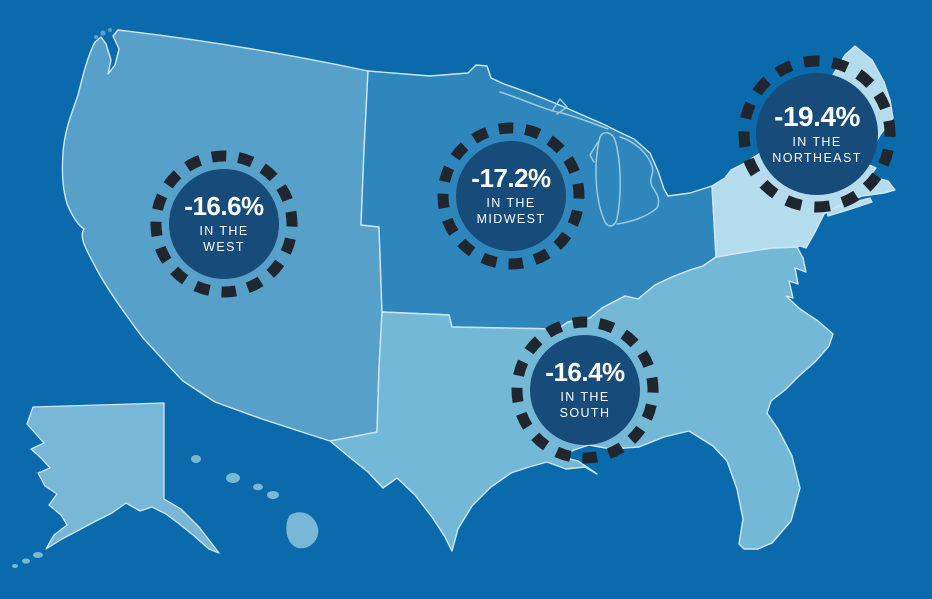 Image resolution: width=932 pixels, height=599 pixels. What do you see at coordinates (123, 478) in the screenshot?
I see `alaska-shape` at bounding box center [123, 478].